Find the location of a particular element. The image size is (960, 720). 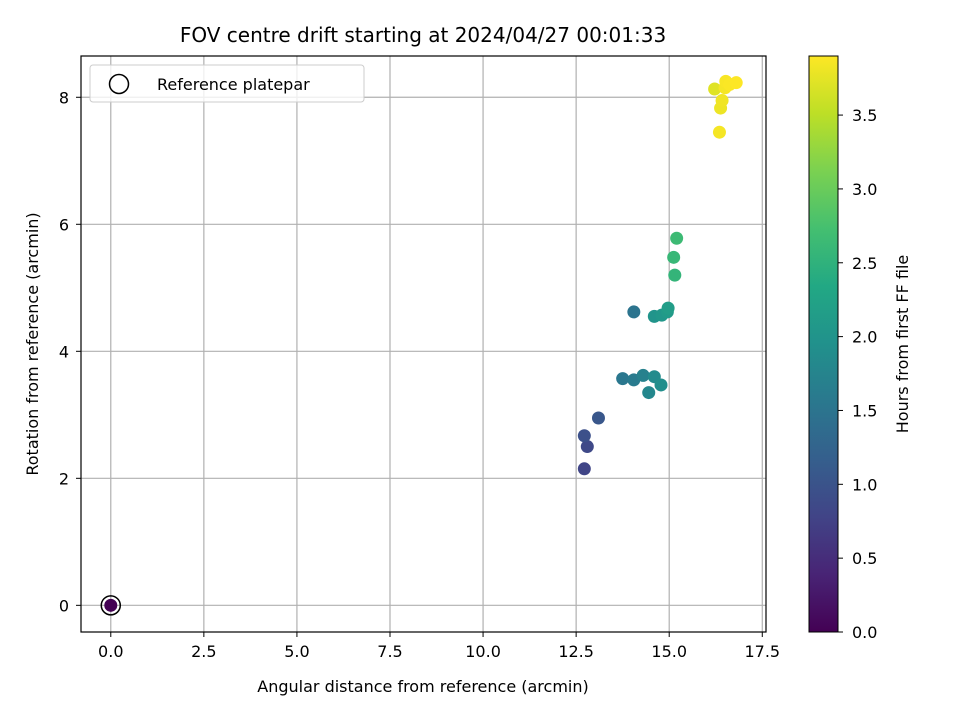

x-tick-label: 0.0 is located at coordinates (110, 651).